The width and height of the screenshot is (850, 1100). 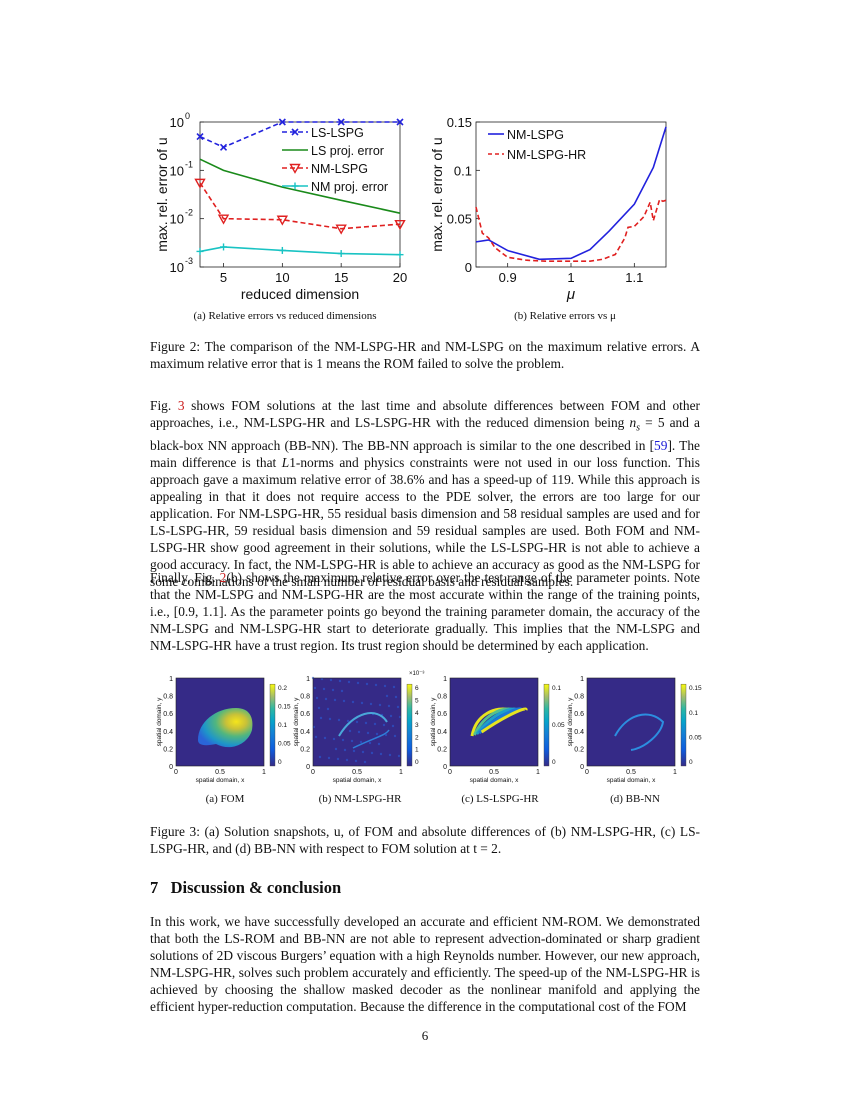 I want to click on x-tick-label: 20, so click(x=400, y=277).